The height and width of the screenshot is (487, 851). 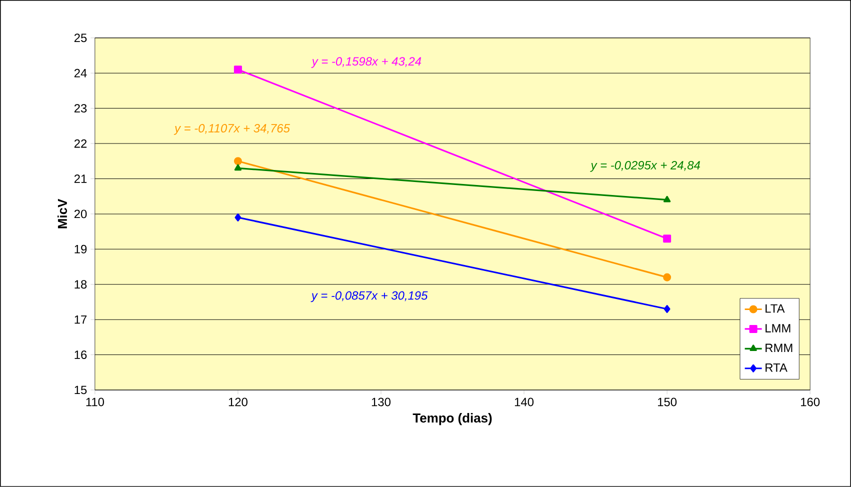 I want to click on y-tick-label: 25, so click(x=80, y=38).